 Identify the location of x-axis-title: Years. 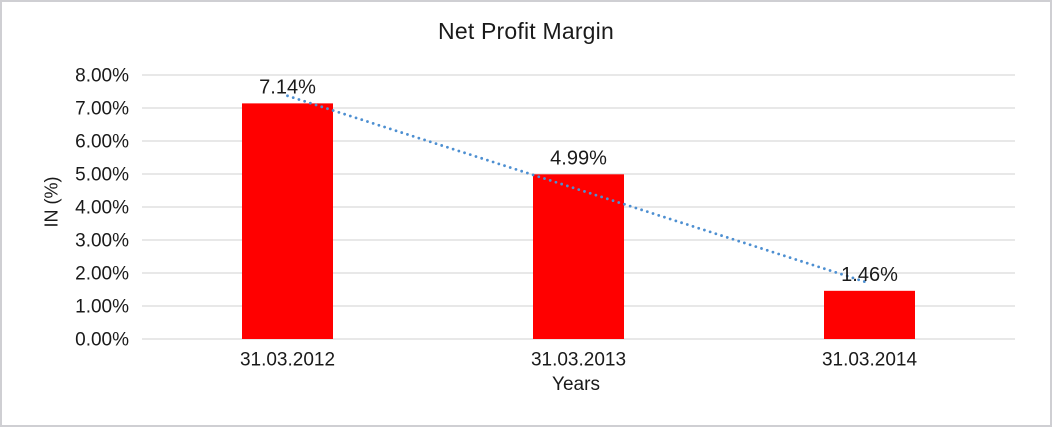
(576, 384).